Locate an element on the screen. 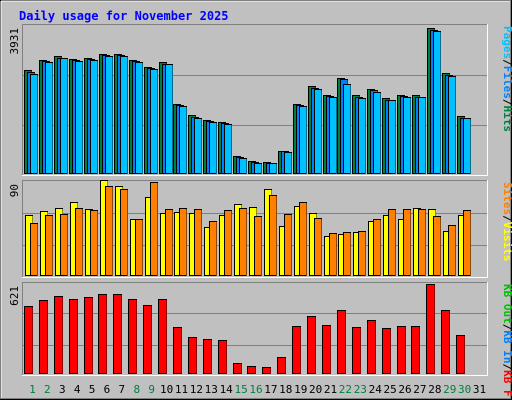 The image size is (512, 400). x-tick-label-day-4: 4 is located at coordinates (77, 389).